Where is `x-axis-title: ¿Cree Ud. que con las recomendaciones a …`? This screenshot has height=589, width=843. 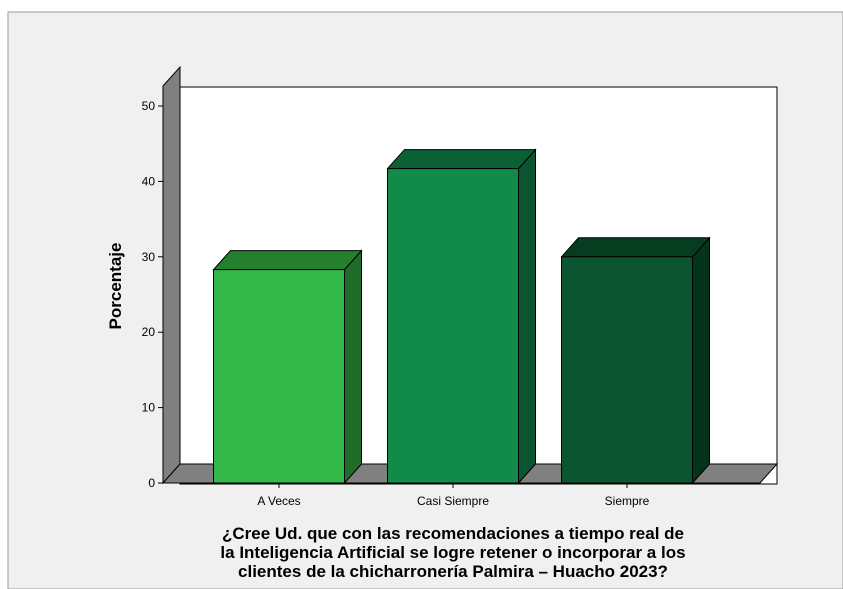 x-axis-title: ¿Cree Ud. que con las recomendaciones a … is located at coordinates (452, 552).